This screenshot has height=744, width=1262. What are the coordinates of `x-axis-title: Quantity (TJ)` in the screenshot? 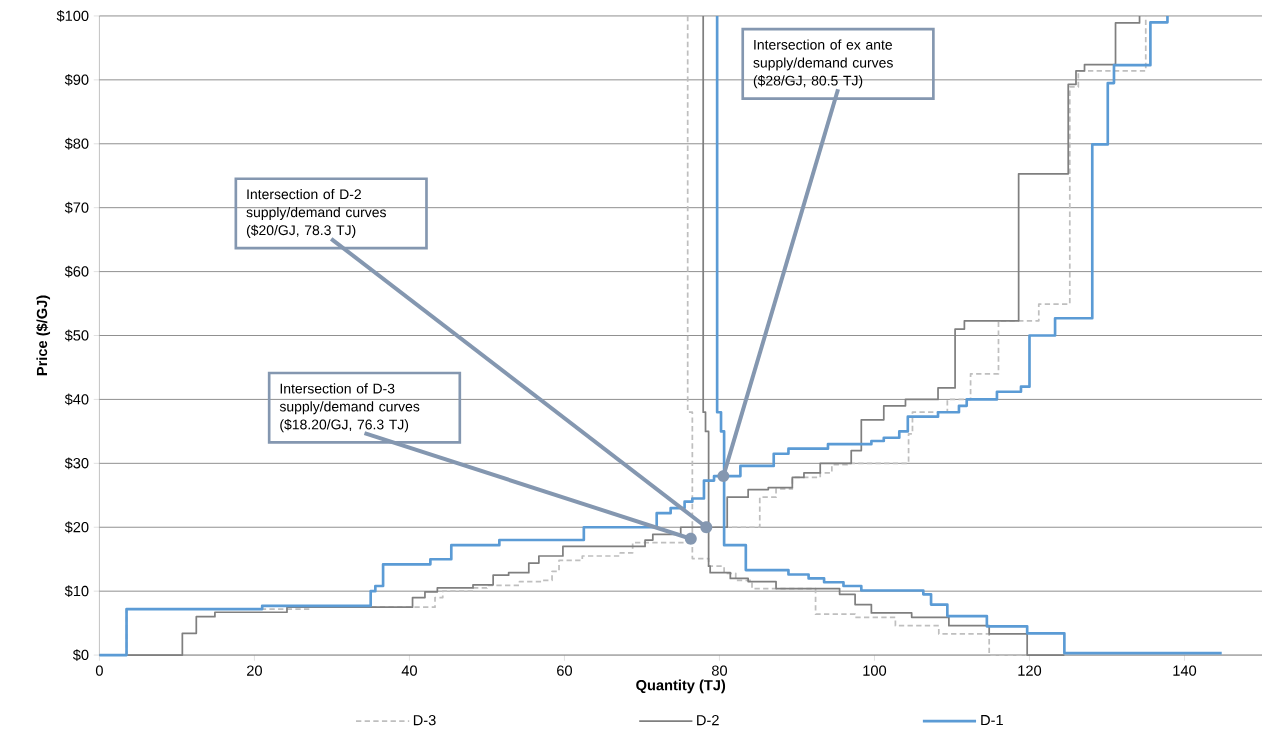 It's located at (681, 686).